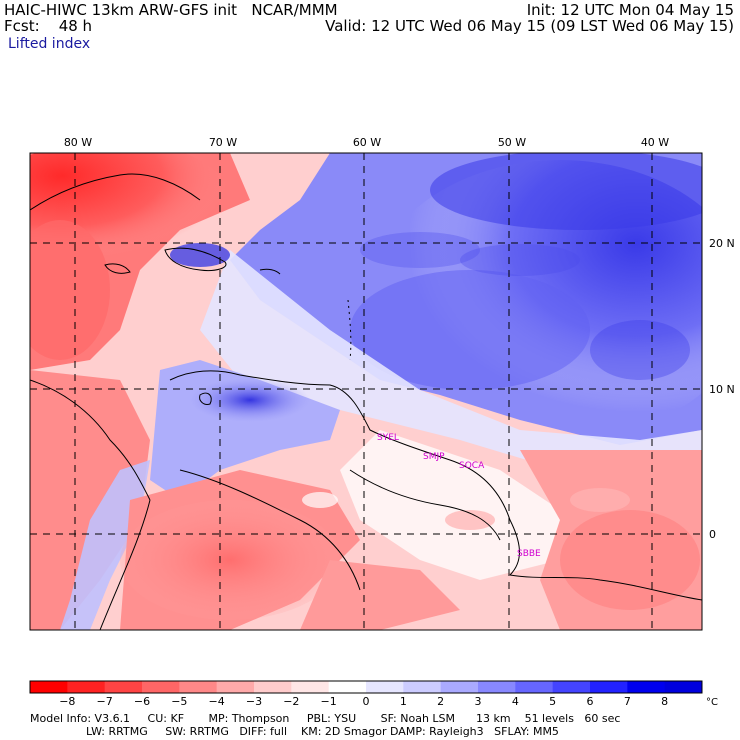  Describe the element at coordinates (472, 466) in the screenshot. I see `station-label: SOCA` at that location.